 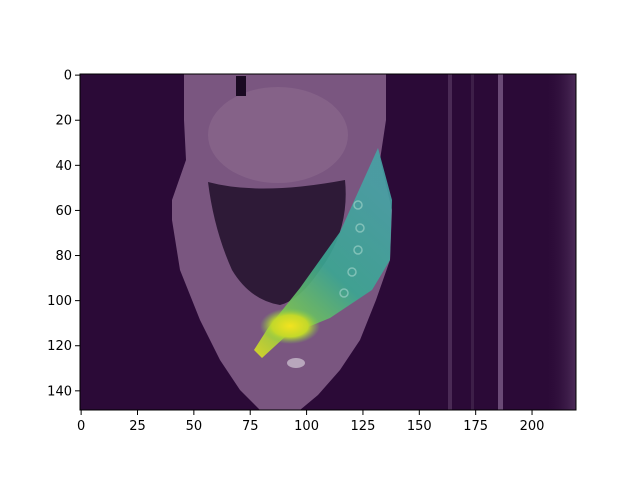 I want to click on y-tick-label: 20, so click(x=63, y=121).